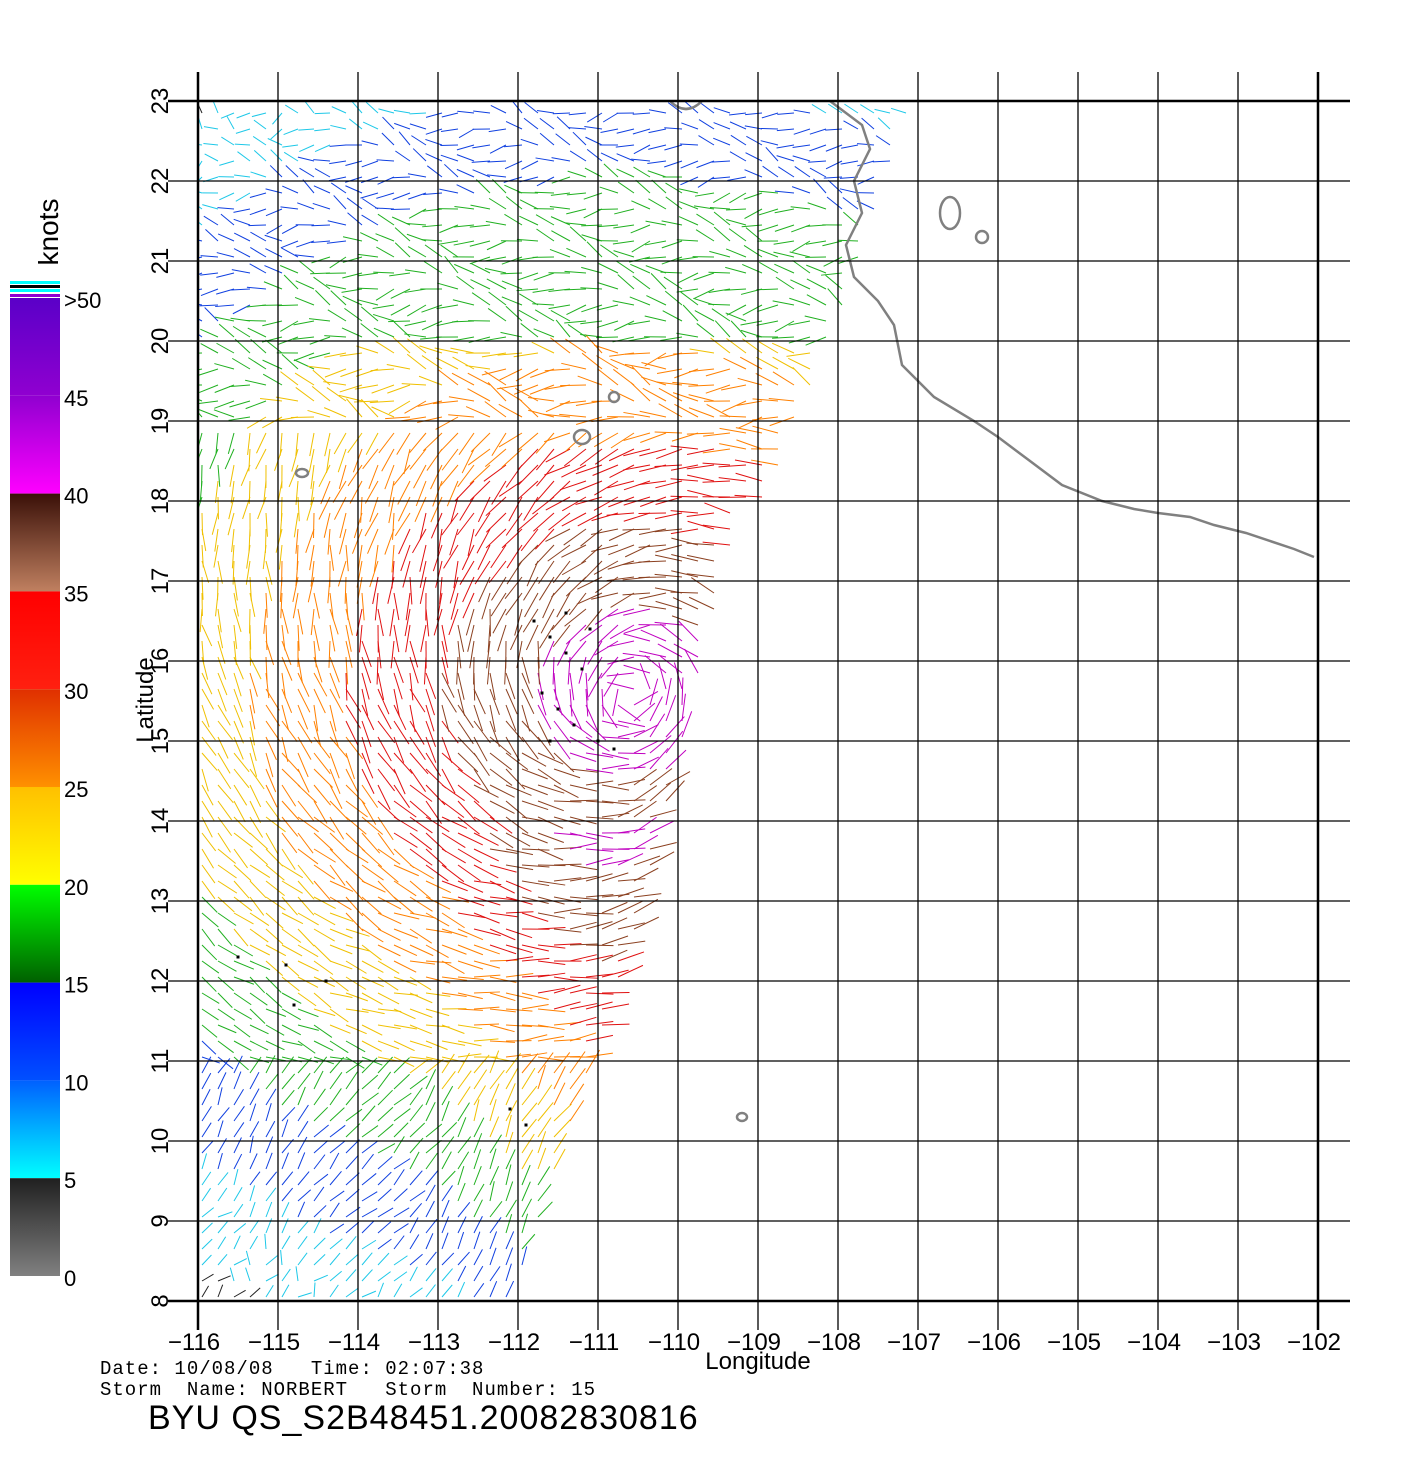 This screenshot has width=1420, height=1480. What do you see at coordinates (348, 1390) in the screenshot?
I see `storm-info-line: Storm Name: NORBERT Storm Number: 15` at bounding box center [348, 1390].